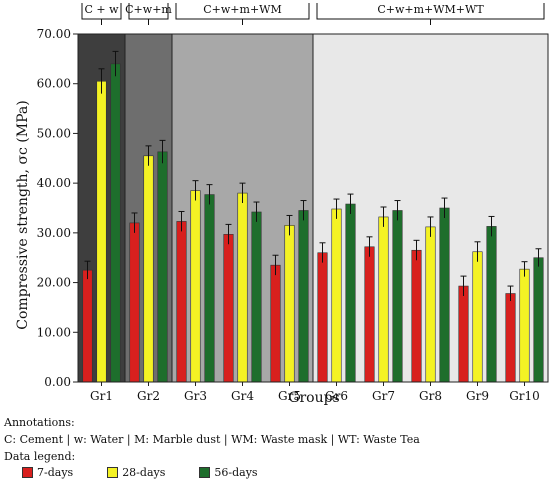 The width and height of the screenshot is (550, 489). What do you see at coordinates (524, 396) in the screenshot?
I see `x-tick-label-gr10: Gr10` at bounding box center [524, 396].